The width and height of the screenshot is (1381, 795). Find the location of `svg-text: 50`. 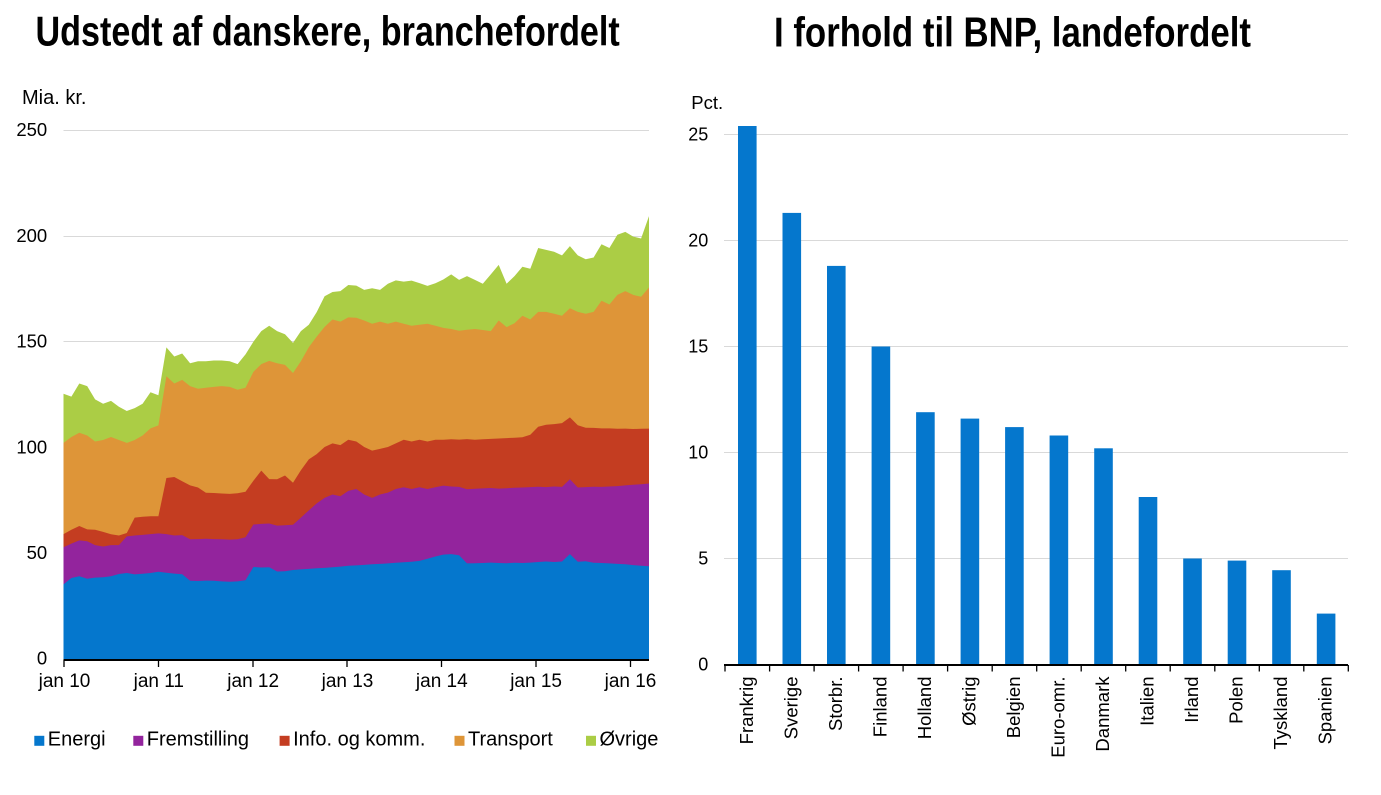

svg-text: 50 is located at coordinates (37, 552).